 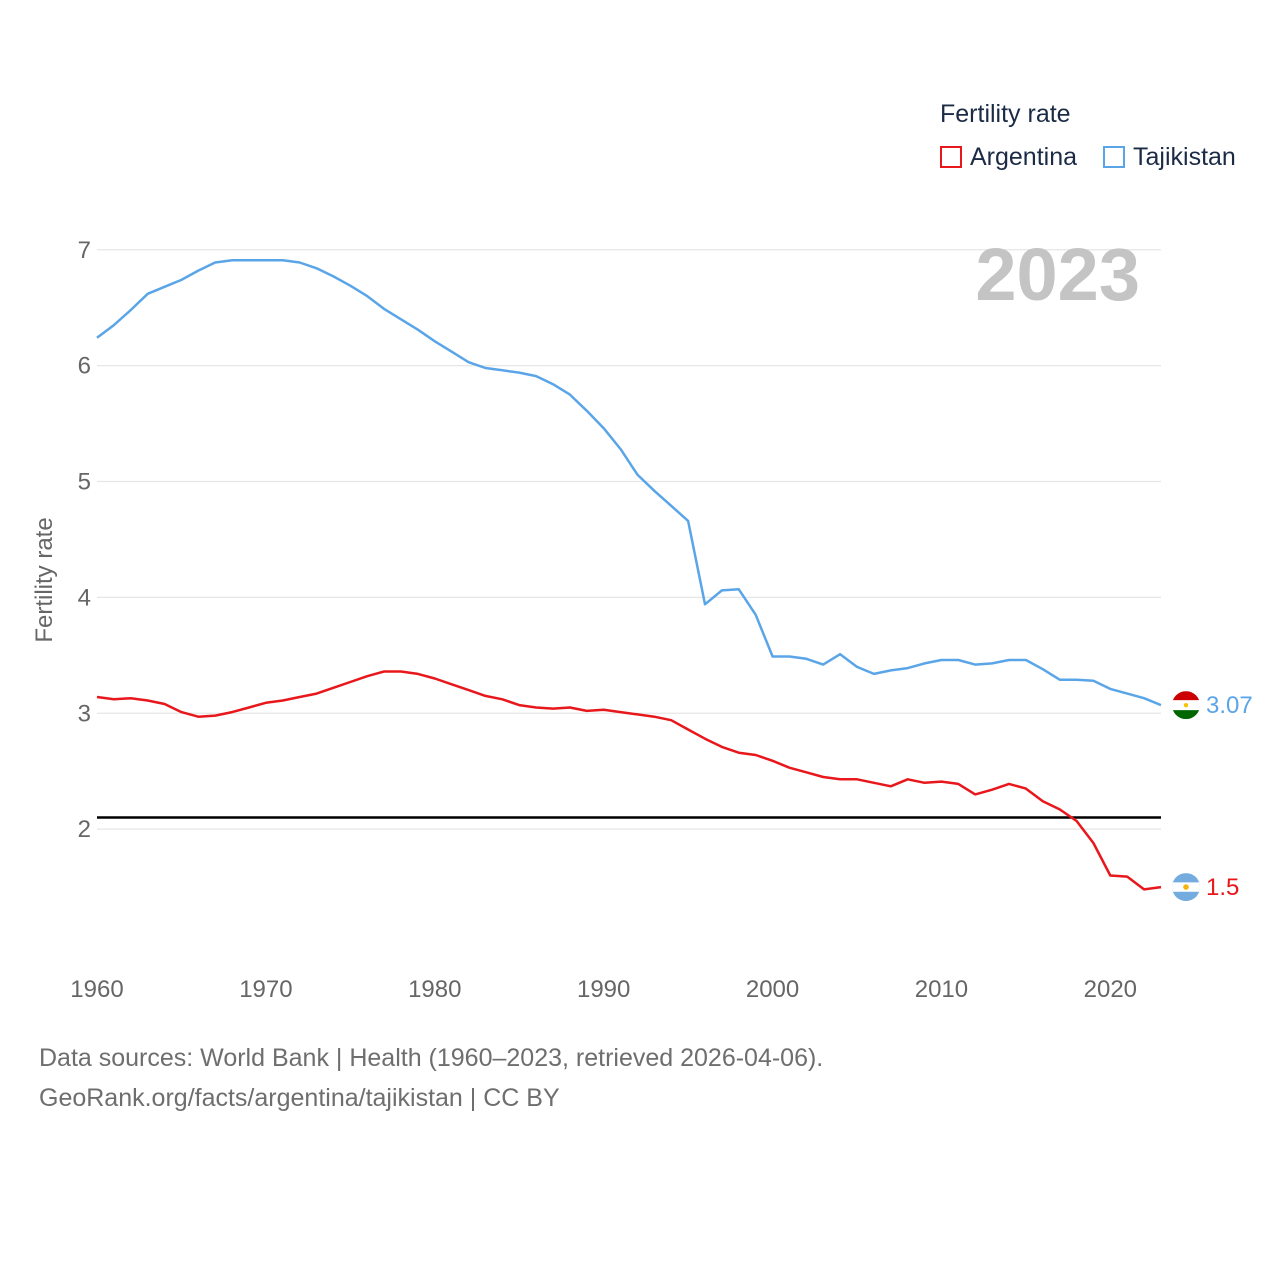 I want to click on y-tick-label: 3, so click(x=84, y=713).